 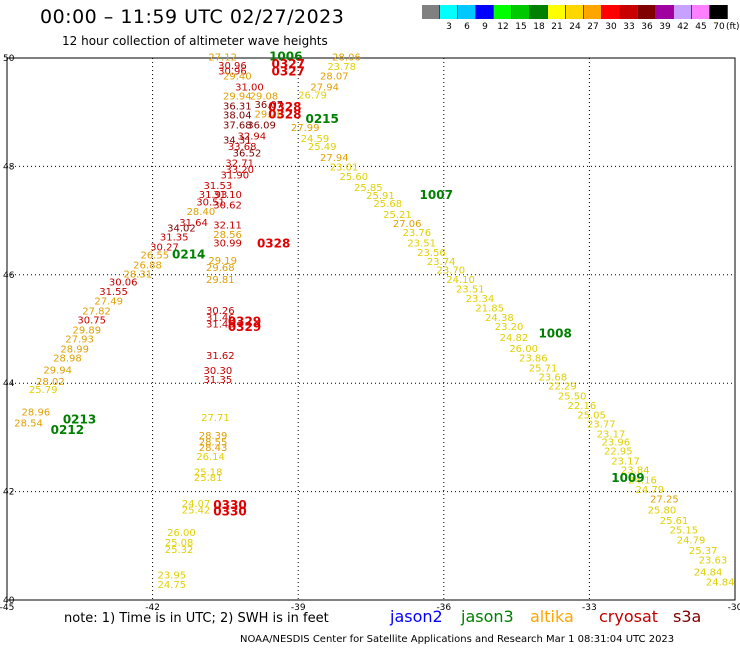 I want to click on lon-tick-label: -30, so click(x=734, y=608).